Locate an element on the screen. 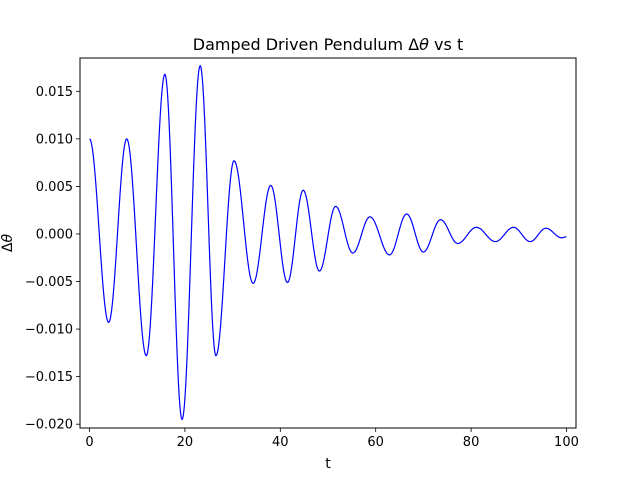  x-tick-label: 0 is located at coordinates (89, 442).